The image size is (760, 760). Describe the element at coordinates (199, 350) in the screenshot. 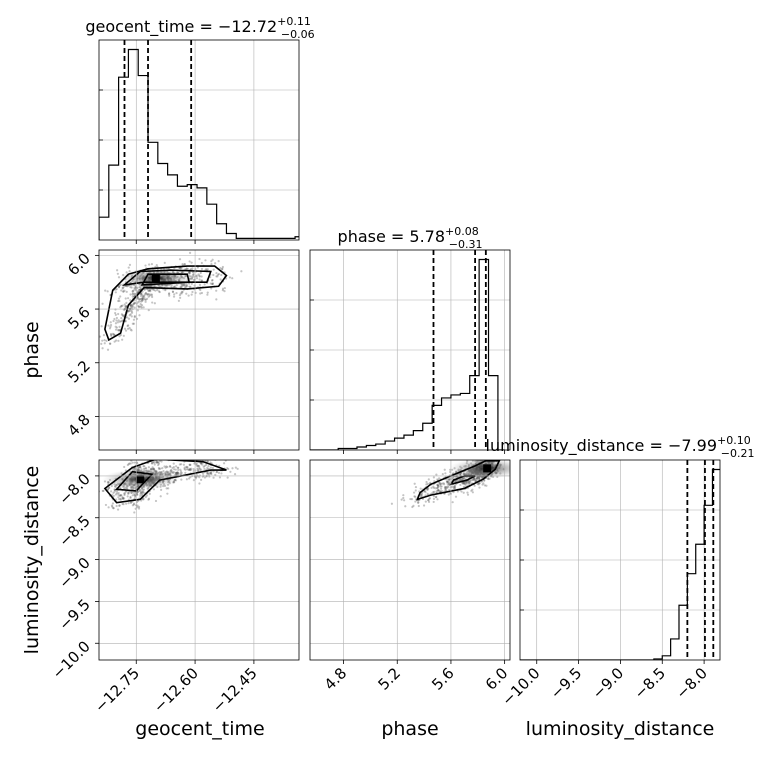

I see `panel-frame` at that location.